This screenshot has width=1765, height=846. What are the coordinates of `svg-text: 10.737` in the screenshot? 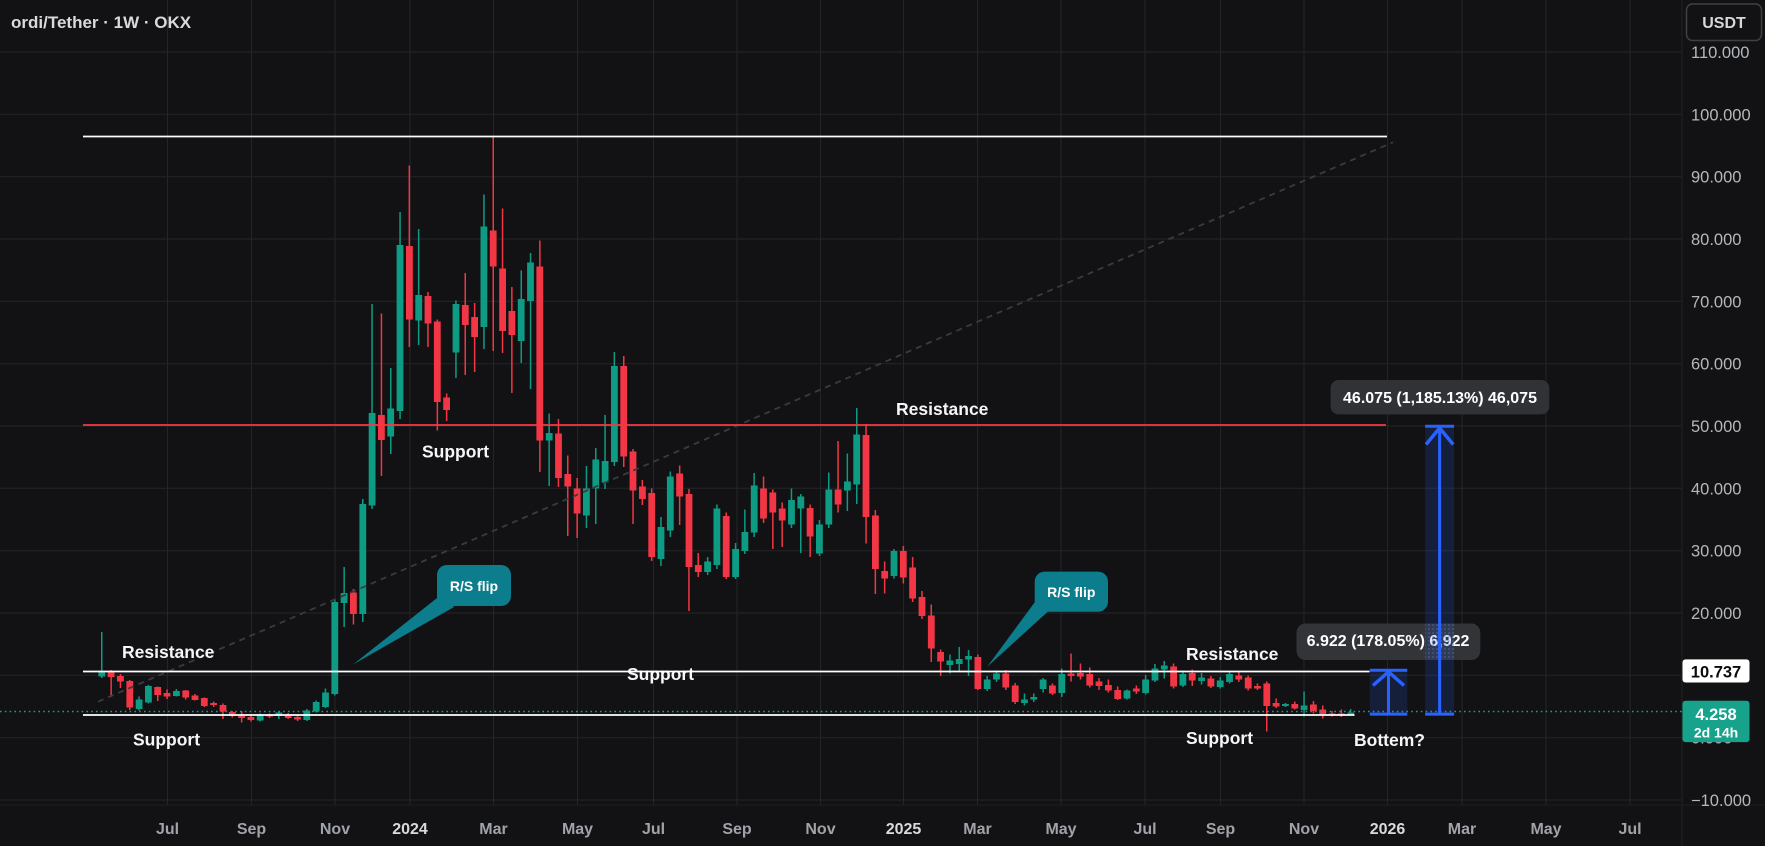 It's located at (1716, 673).